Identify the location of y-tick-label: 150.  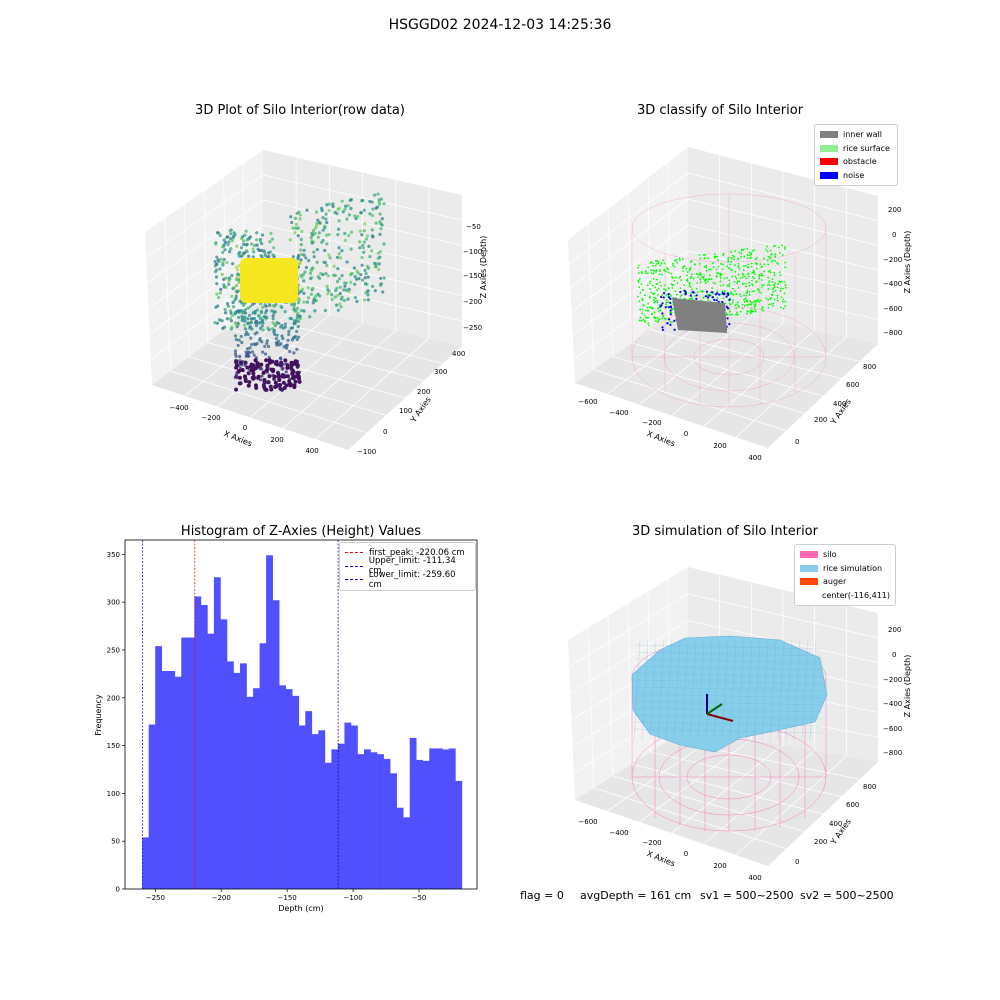
(113, 746).